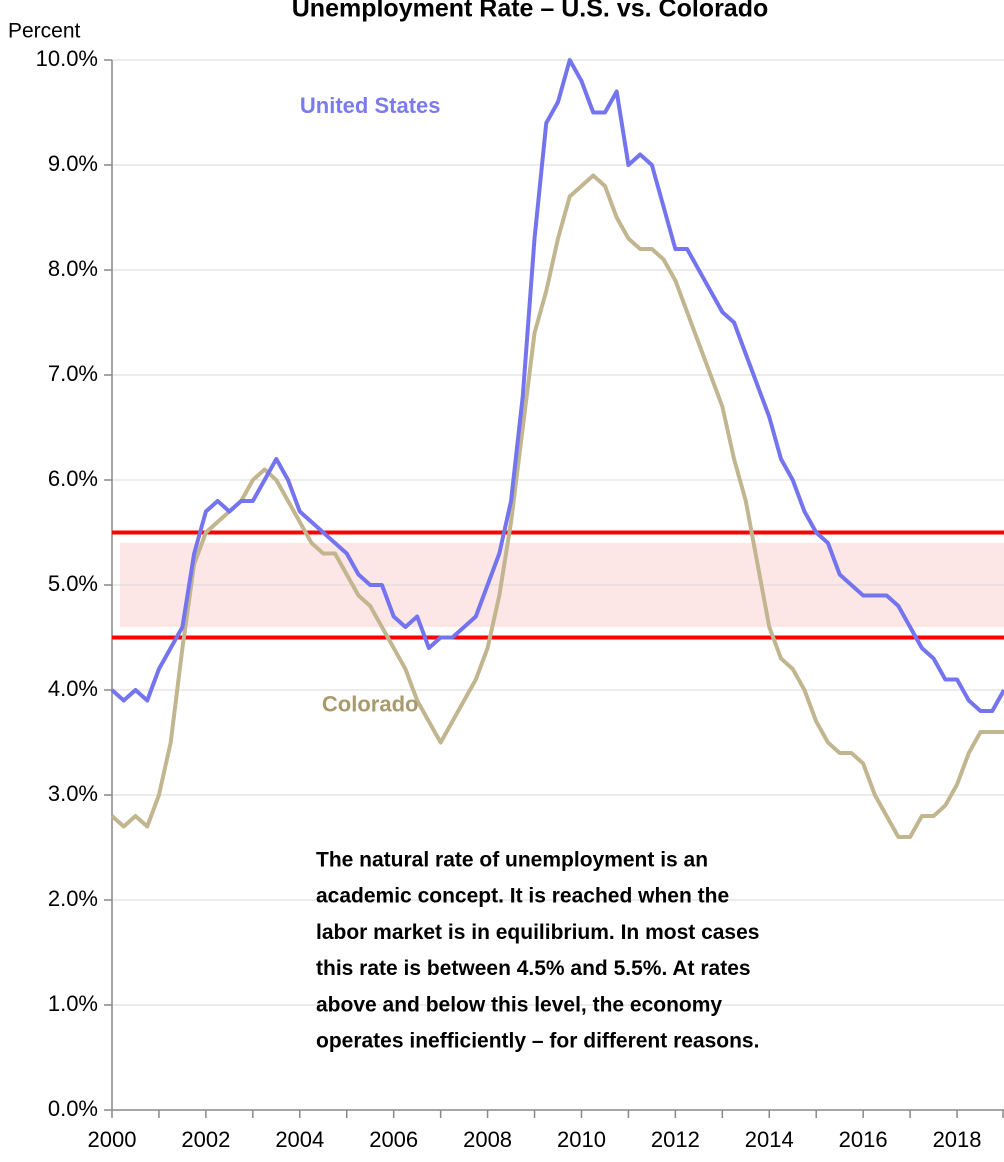 The width and height of the screenshot is (1004, 1162). What do you see at coordinates (205, 1139) in the screenshot?
I see `x-tick-label: 2002` at bounding box center [205, 1139].